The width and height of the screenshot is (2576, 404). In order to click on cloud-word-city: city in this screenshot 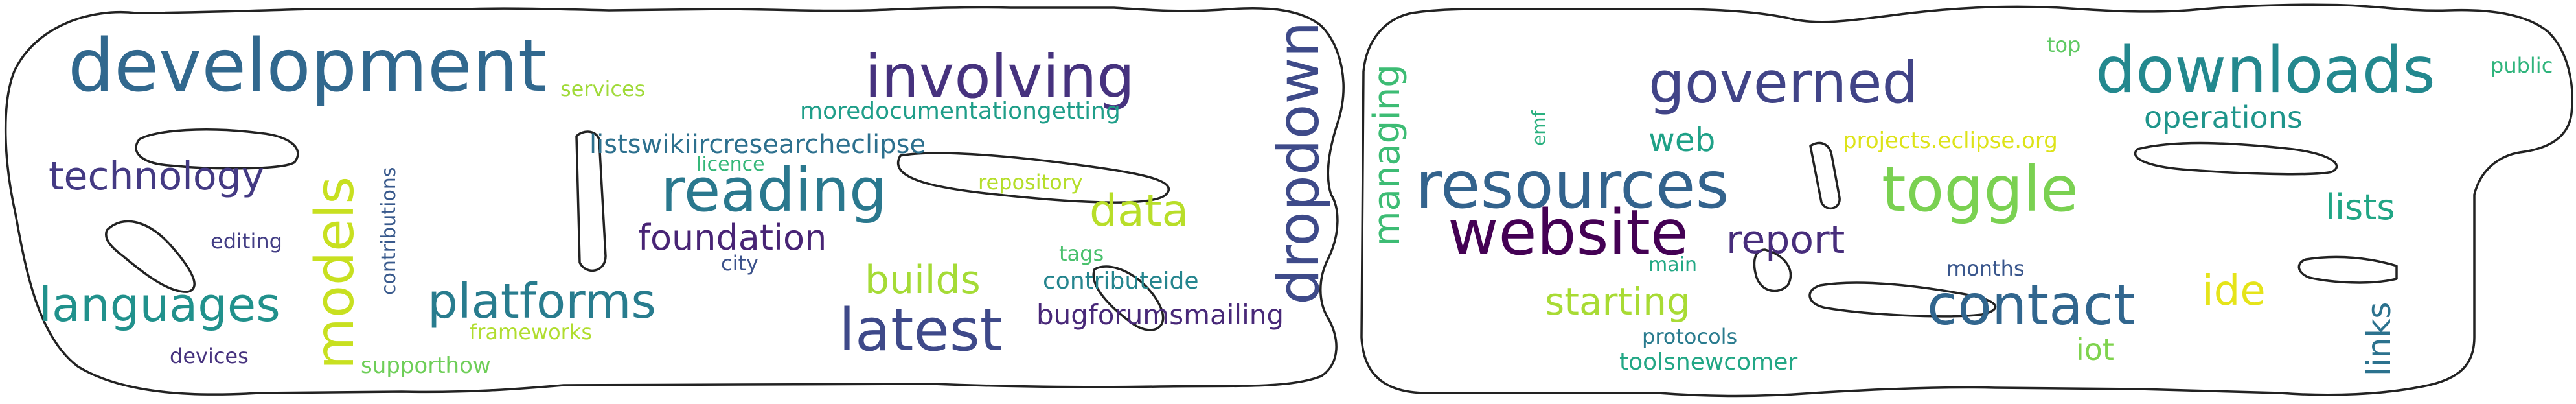, I will do `click(739, 263)`.